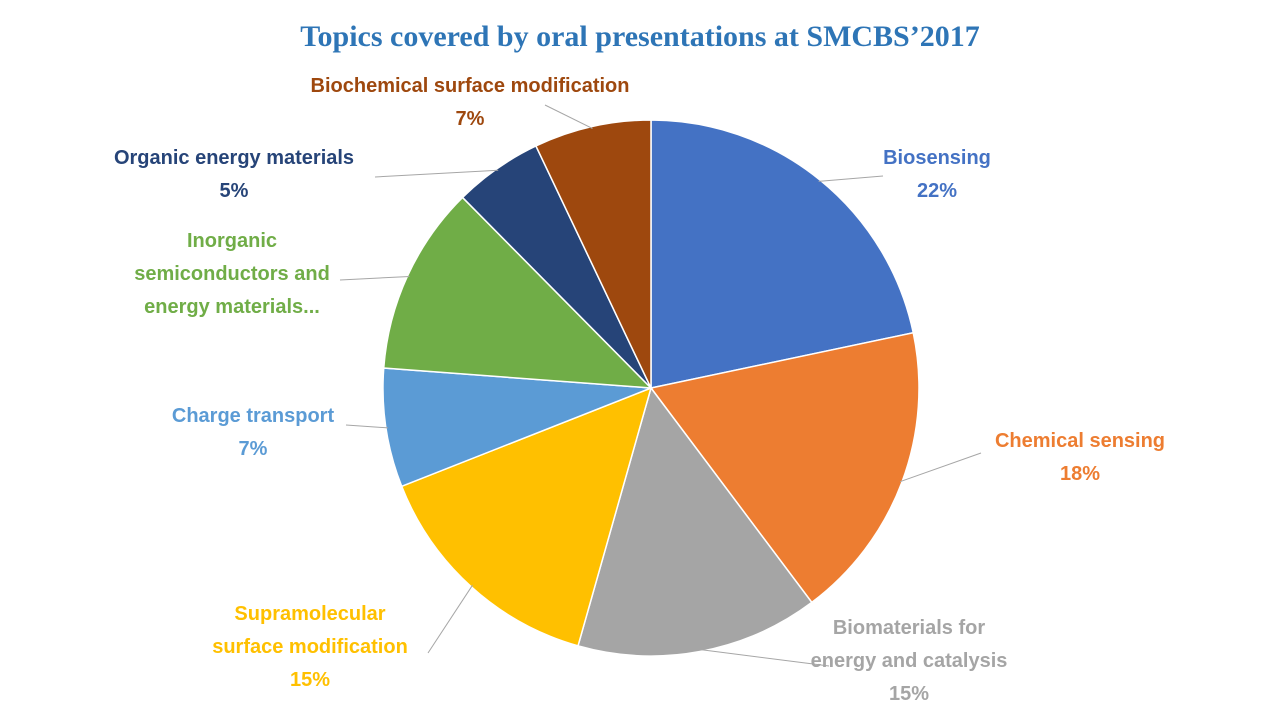  I want to click on pie-slice-biosensing, so click(782, 254).